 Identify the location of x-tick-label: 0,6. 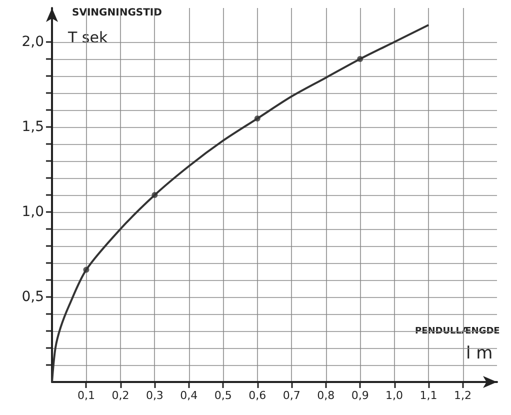
(257, 395).